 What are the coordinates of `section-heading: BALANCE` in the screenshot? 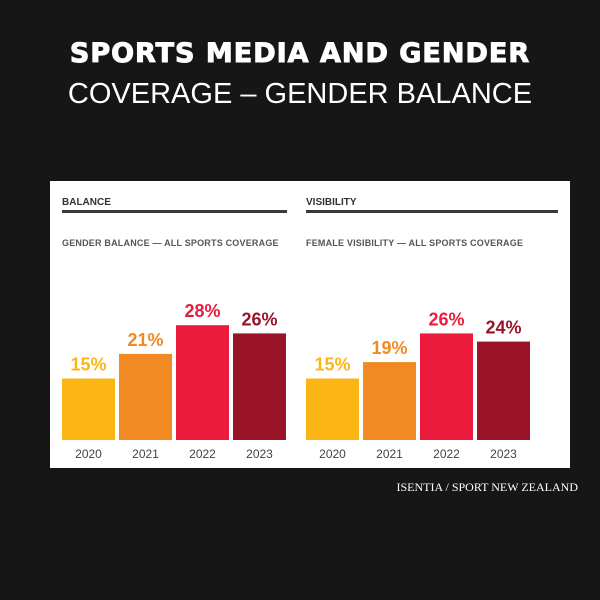 It's located at (86, 202).